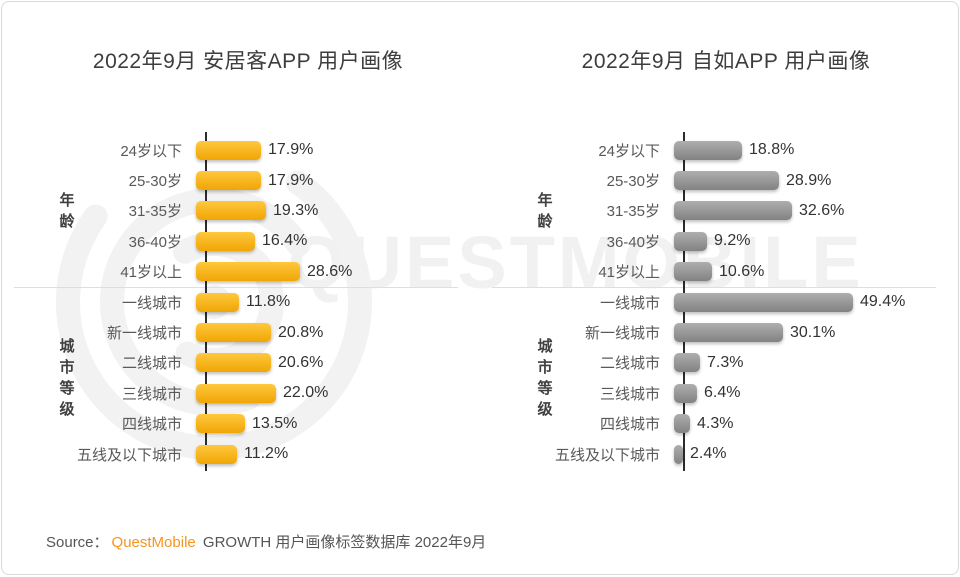 This screenshot has width=960, height=577. Describe the element at coordinates (715, 423) in the screenshot. I see `value-label: 4.3%` at that location.